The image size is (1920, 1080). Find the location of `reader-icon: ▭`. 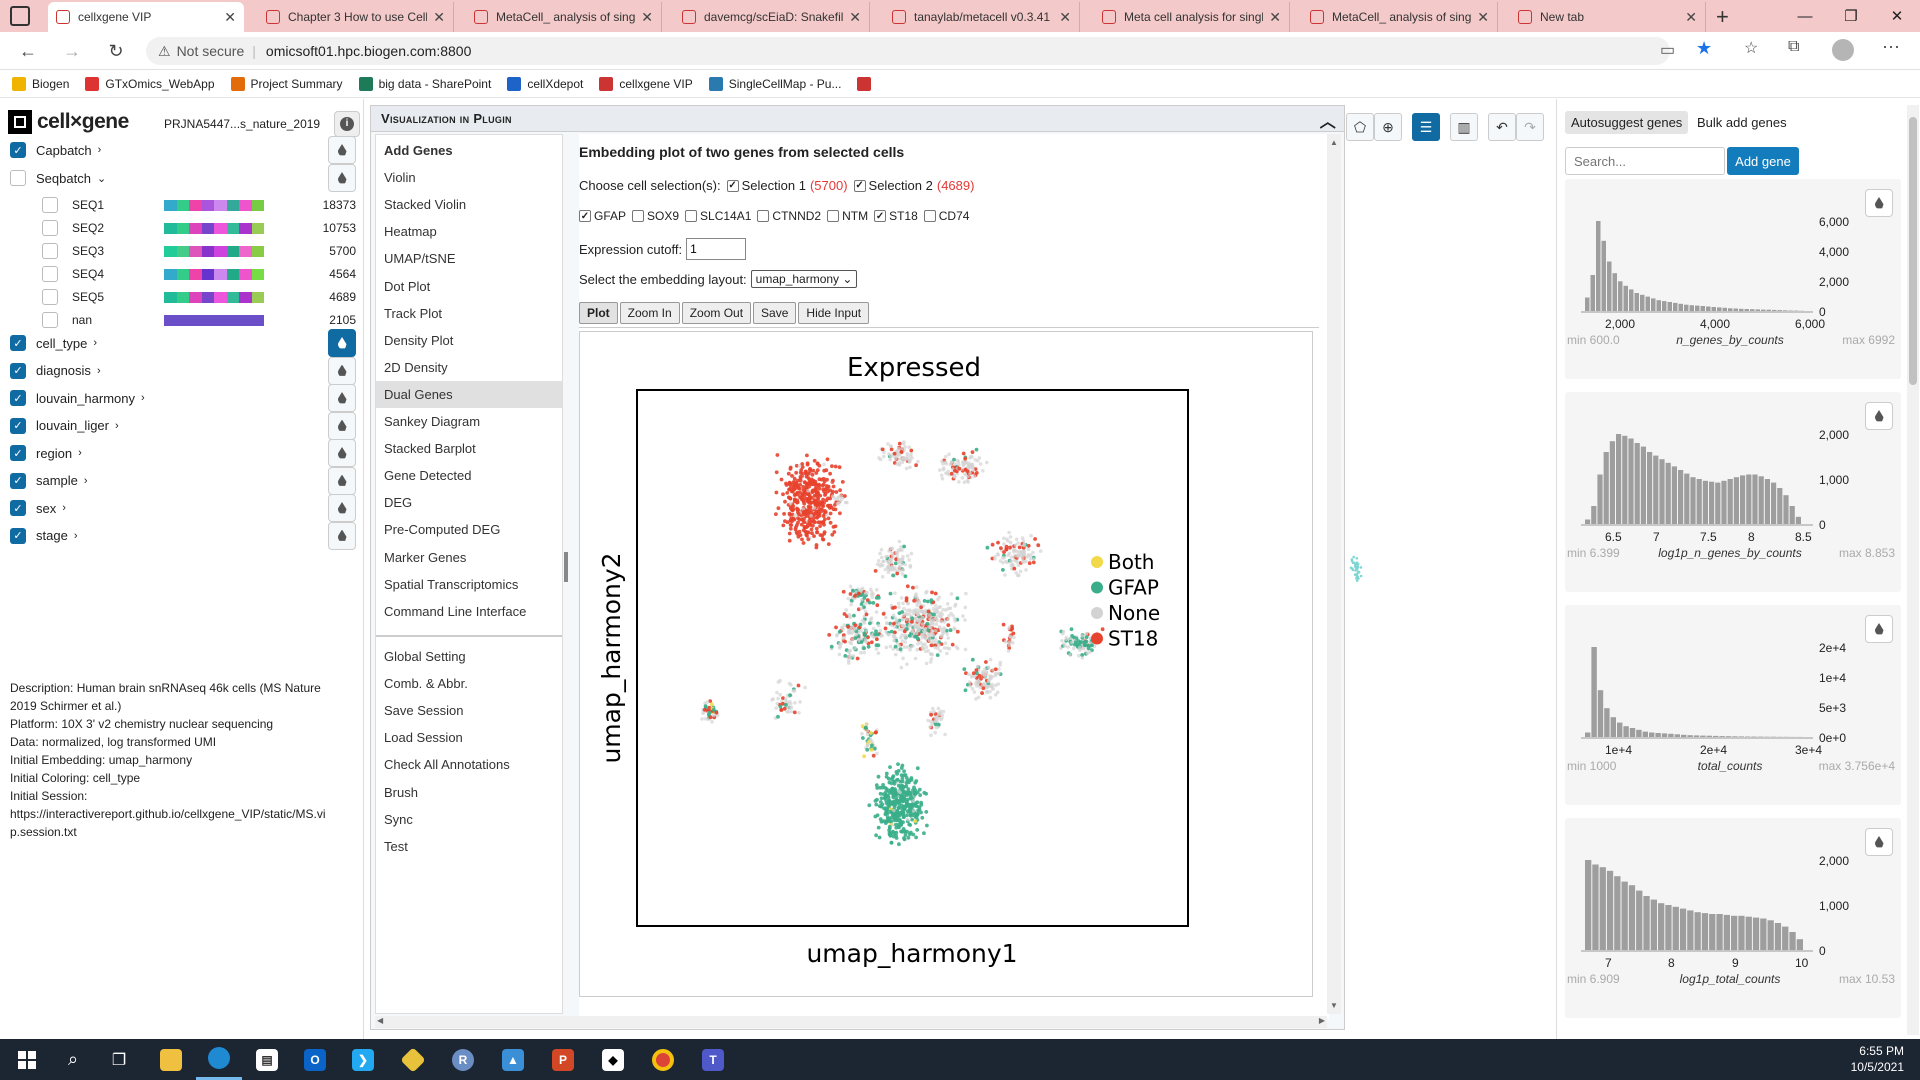

reader-icon: ▭ is located at coordinates (1668, 50).